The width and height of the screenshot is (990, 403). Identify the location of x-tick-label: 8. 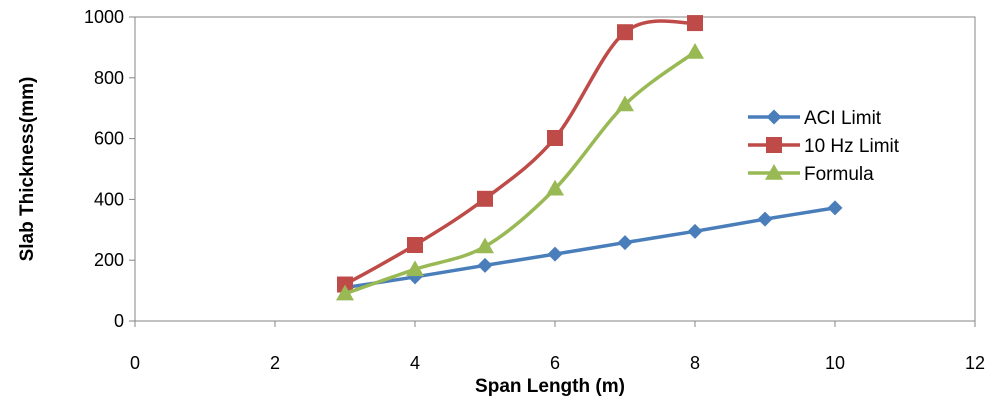
(695, 363).